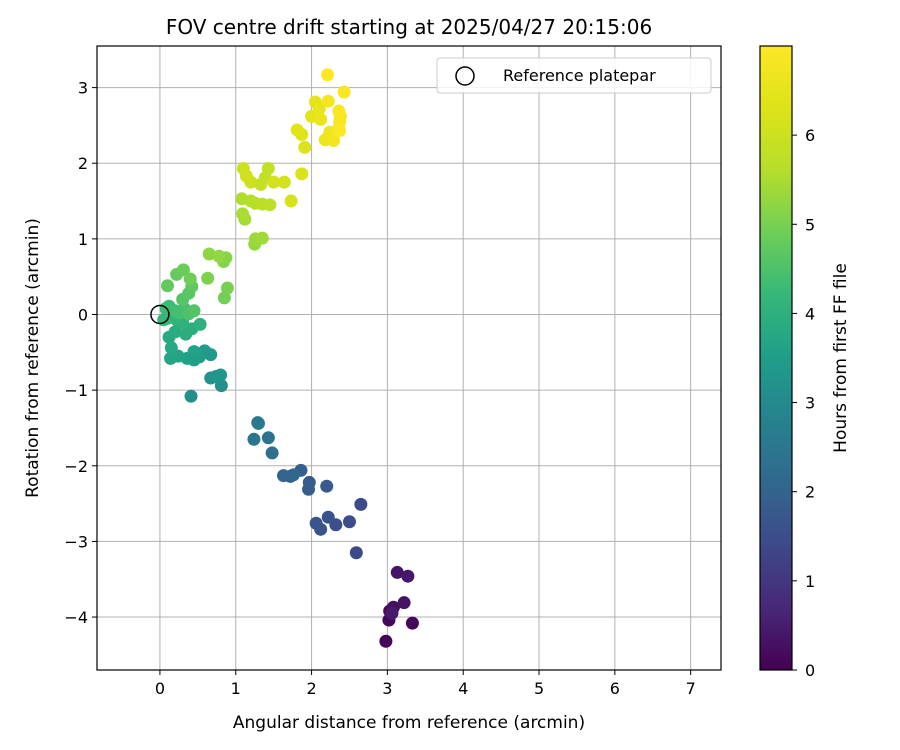 The image size is (900, 750). What do you see at coordinates (539, 688) in the screenshot?
I see `x-tick-label: 5` at bounding box center [539, 688].